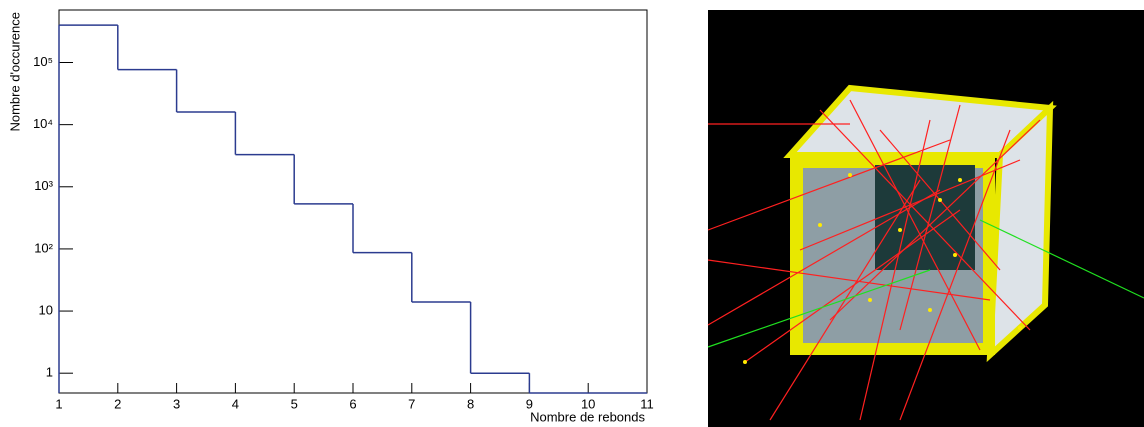 This screenshot has height=427, width=1144. Describe the element at coordinates (647, 403) in the screenshot. I see `x-tick-label: 11` at that location.